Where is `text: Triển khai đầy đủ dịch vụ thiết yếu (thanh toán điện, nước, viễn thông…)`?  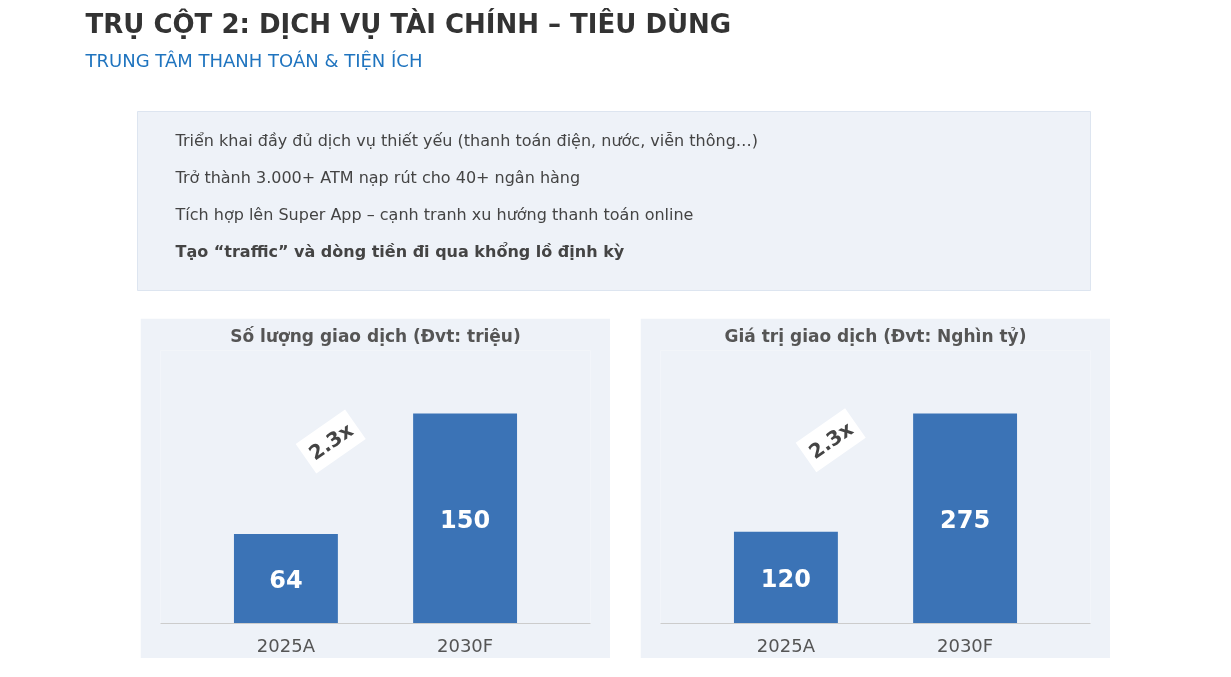
text: Triển khai đầy đủ dịch vụ thiết yếu (thanh toán điện, nước, viễn thông…) is located at coordinates (466, 140).